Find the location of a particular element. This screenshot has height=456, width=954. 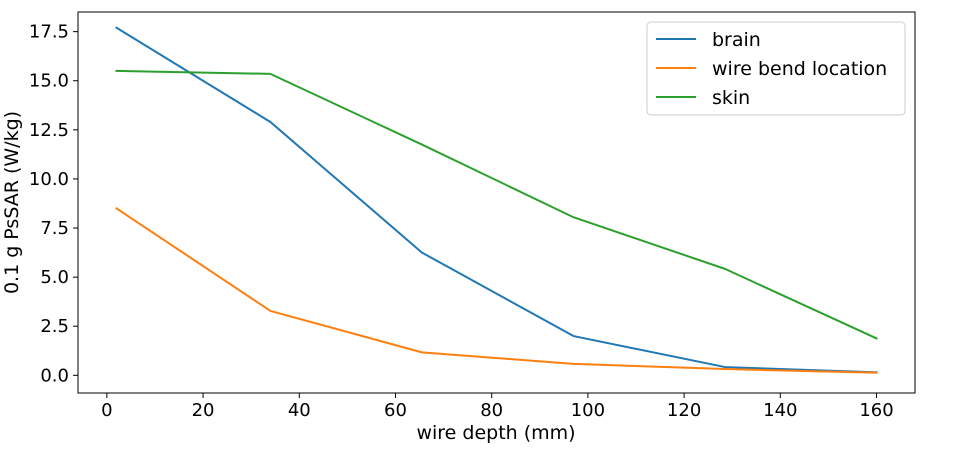

y-tick-label: 5.0 is located at coordinates (54, 277).